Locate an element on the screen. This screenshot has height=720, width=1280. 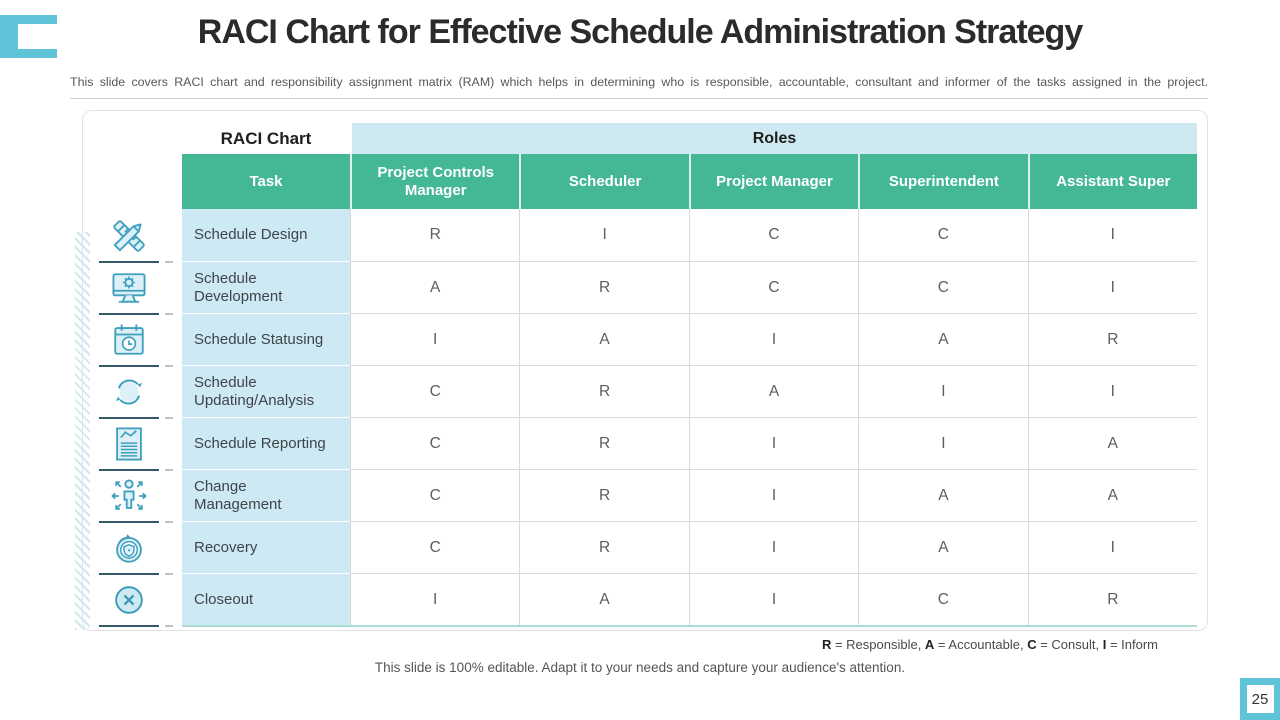
report-document-icon is located at coordinates (136, 445).